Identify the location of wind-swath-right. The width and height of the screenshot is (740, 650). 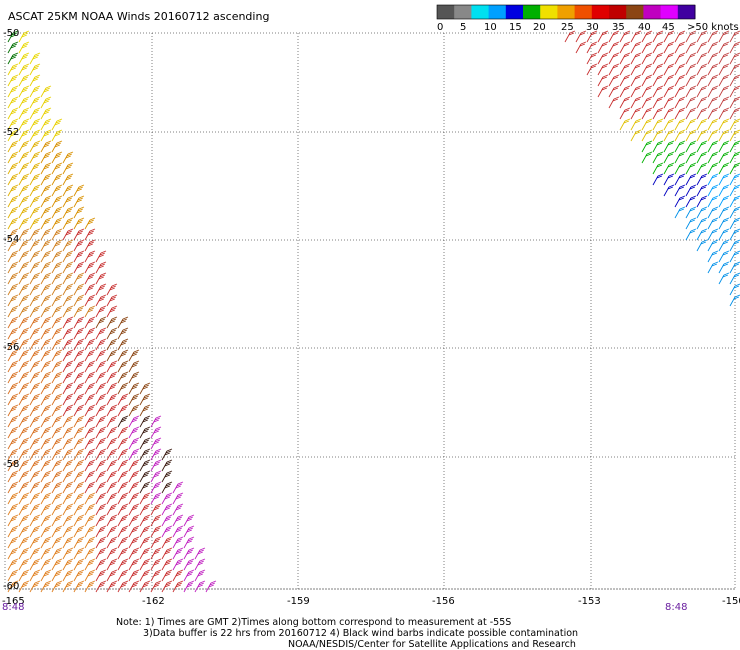
(652, 168).